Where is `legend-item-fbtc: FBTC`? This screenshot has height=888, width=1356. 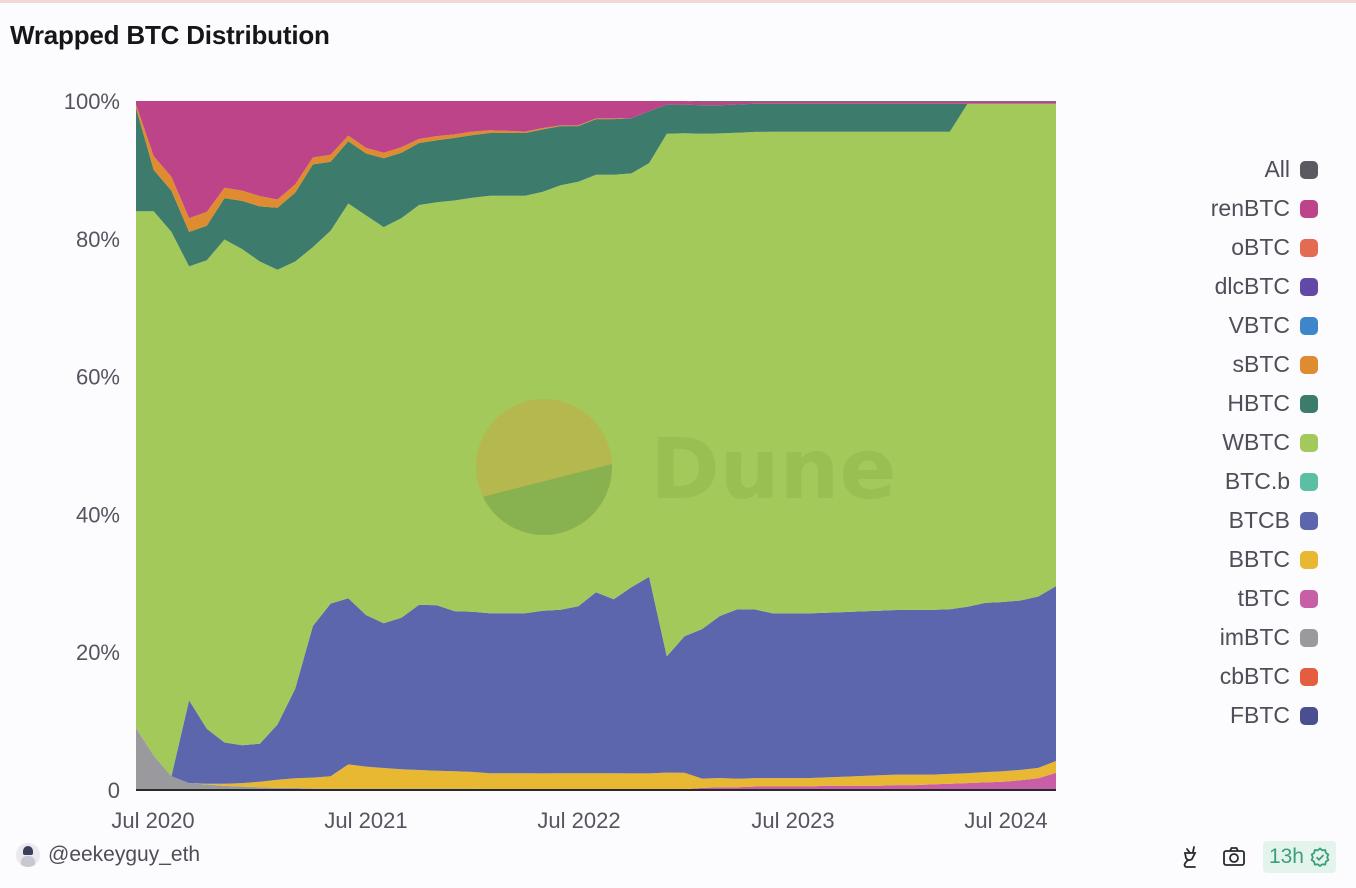 legend-item-fbtc: FBTC is located at coordinates (1274, 715).